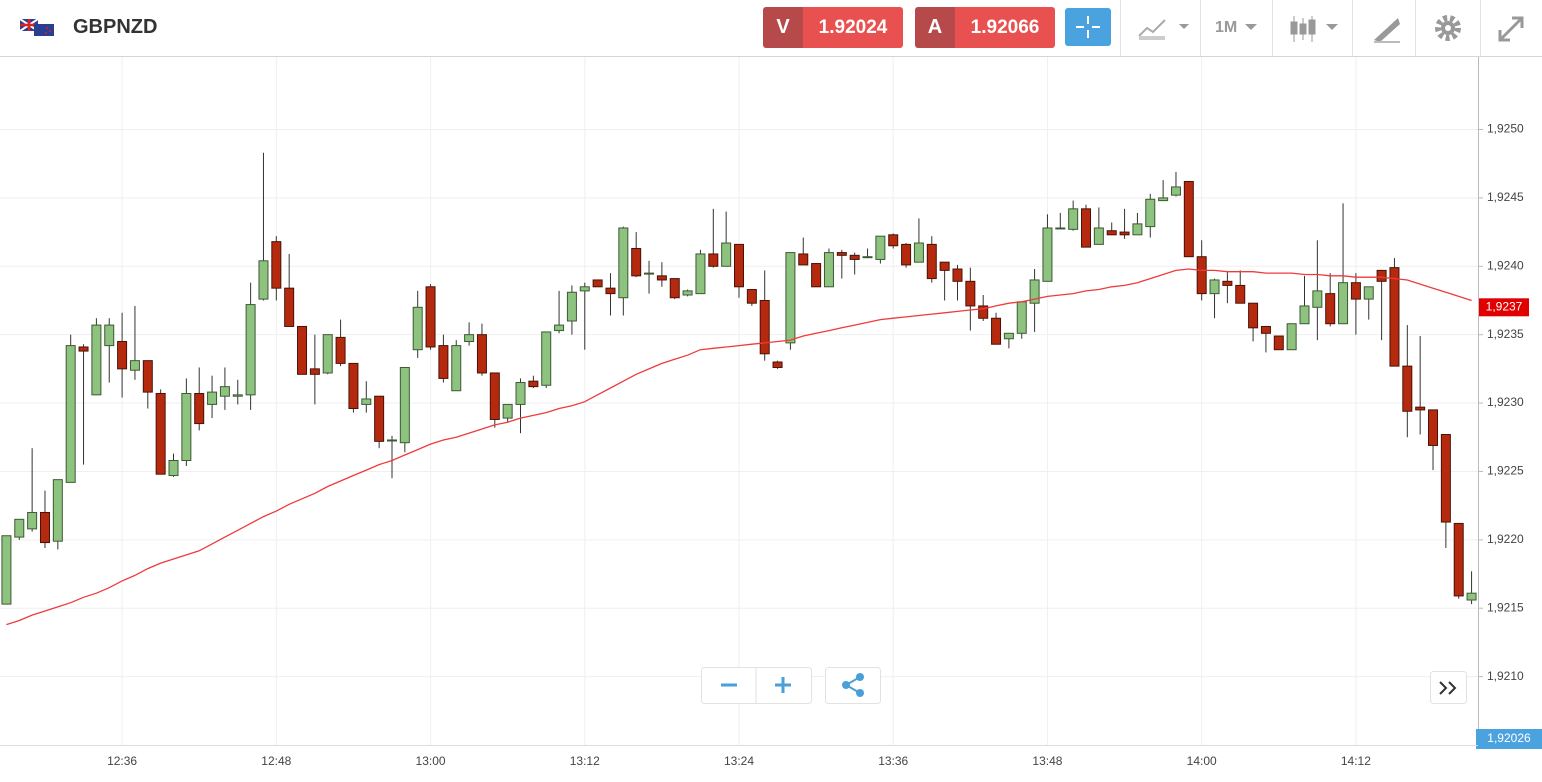 The width and height of the screenshot is (1542, 782). I want to click on x-tick-label: 13:36, so click(893, 761).